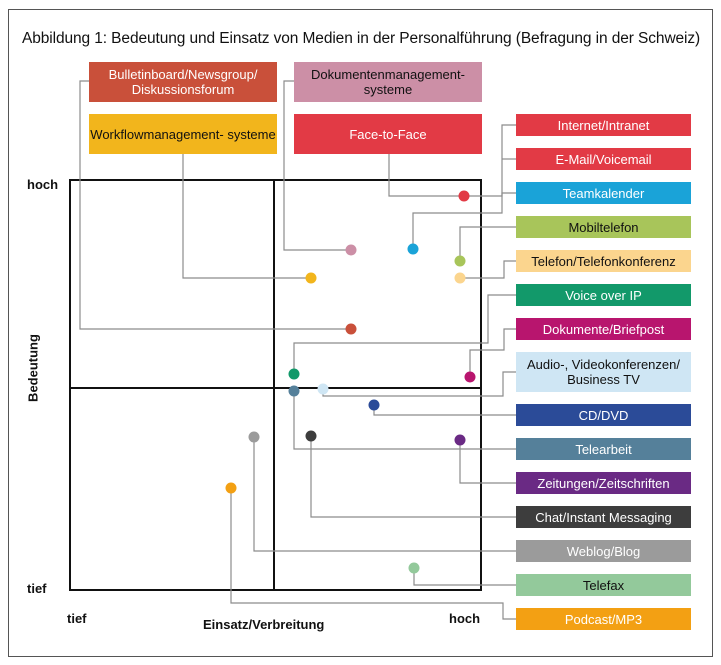 Image resolution: width=721 pixels, height=665 pixels. I want to click on leader-line-bulletinboard, so click(215, 205).